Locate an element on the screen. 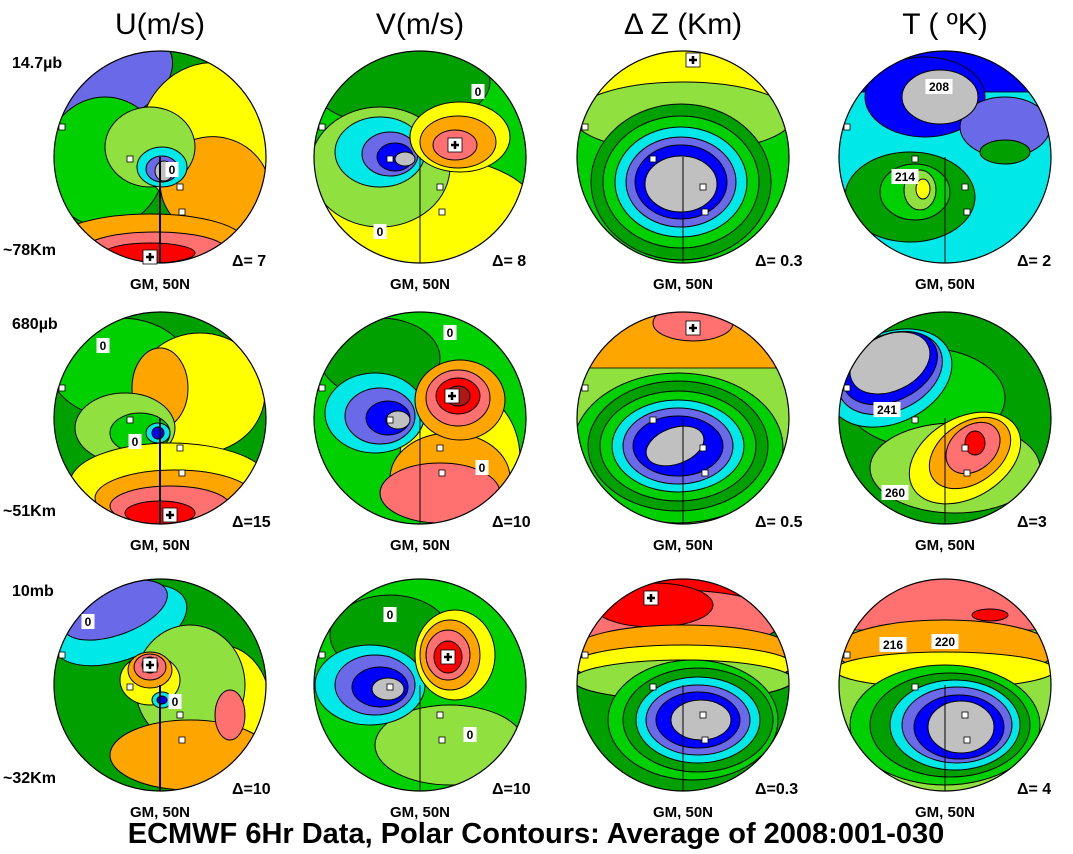 Image resolution: width=1073 pixels, height=854 pixels. column-titles: U(m/s) V(m/s) Δ Z (Km) T ( ºK) is located at coordinates (551, 24).